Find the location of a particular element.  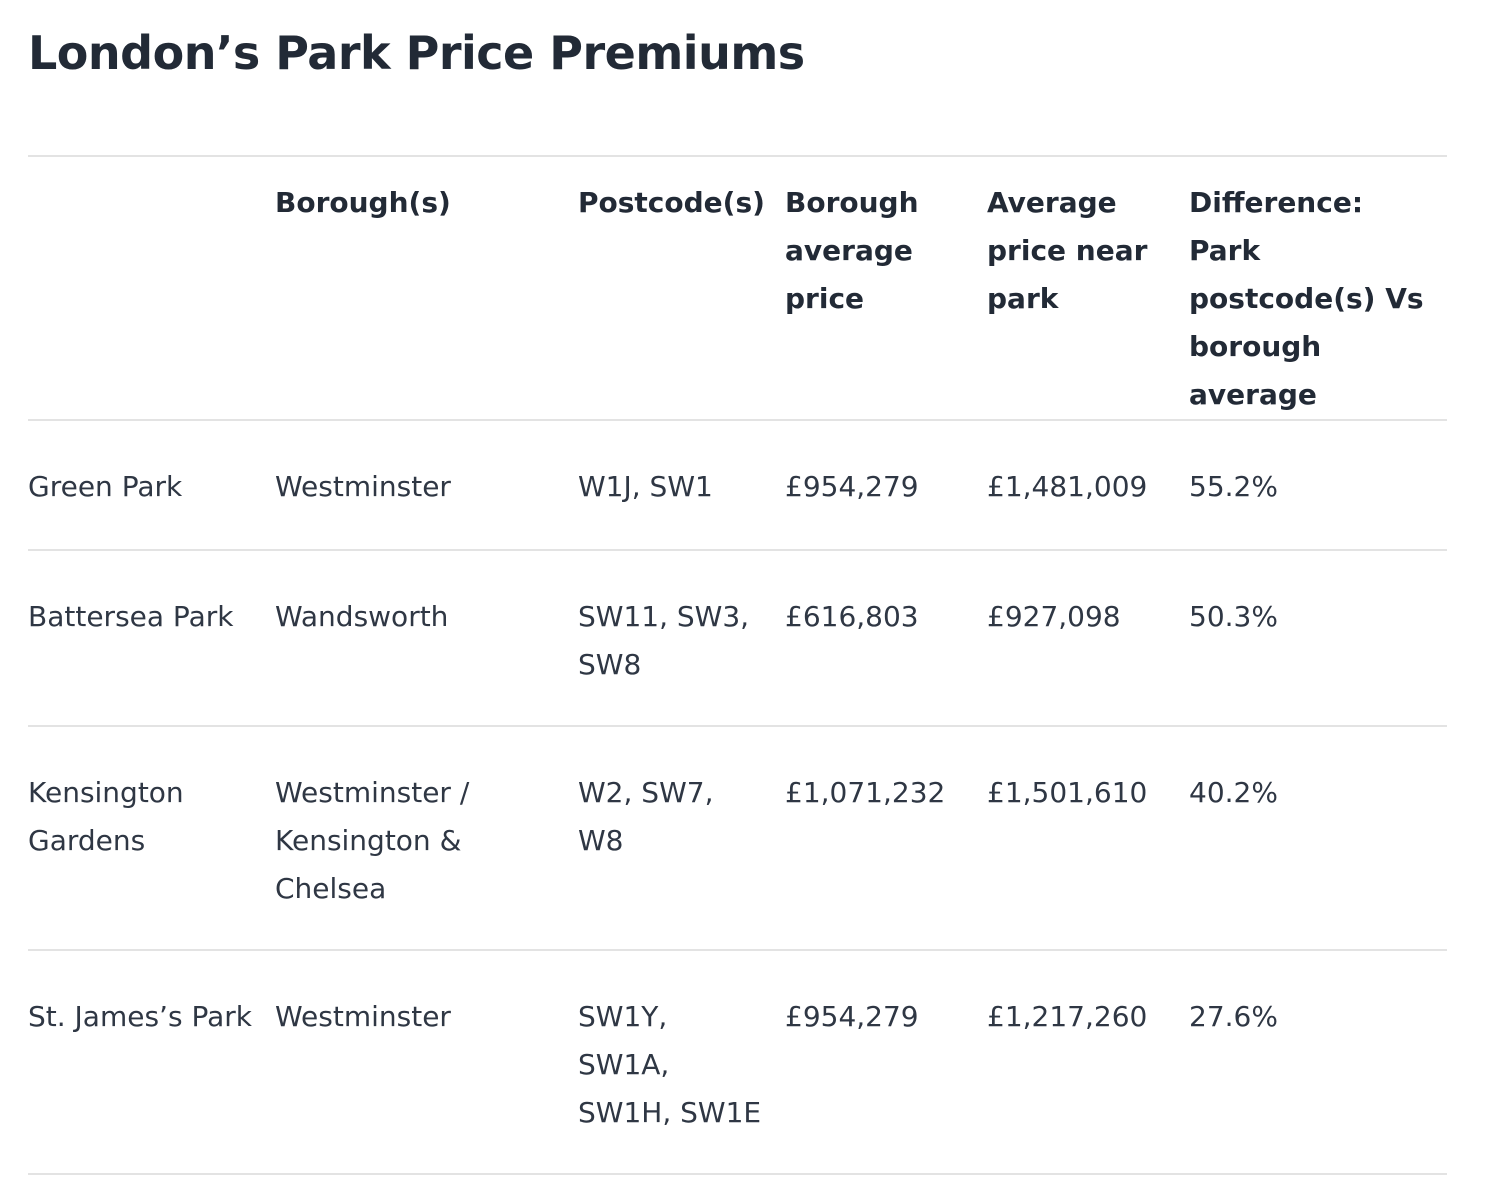

header-postcodes: Postcode(s) is located at coordinates (671, 202).